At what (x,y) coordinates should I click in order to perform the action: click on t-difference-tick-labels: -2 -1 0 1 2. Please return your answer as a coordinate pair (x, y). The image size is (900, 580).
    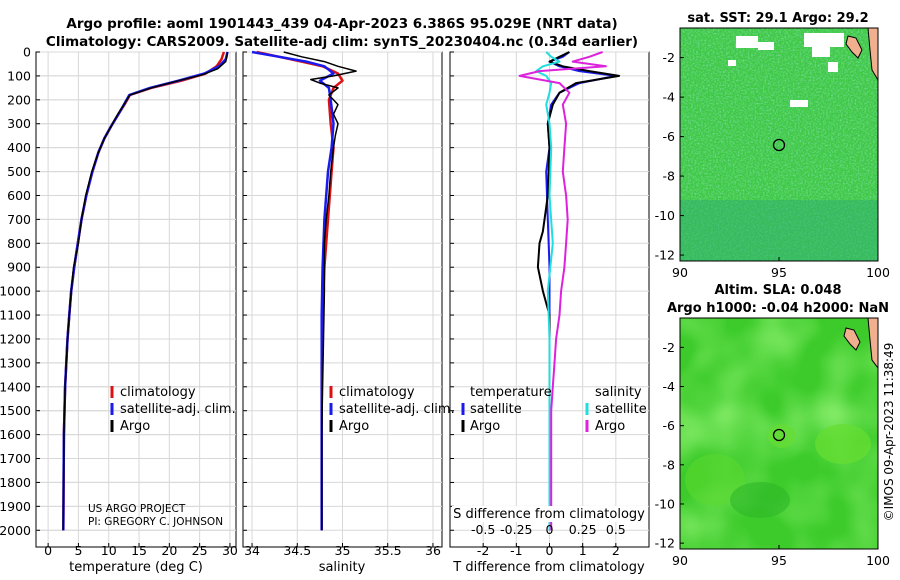
    Looking at the image, I should click on (548, 550).